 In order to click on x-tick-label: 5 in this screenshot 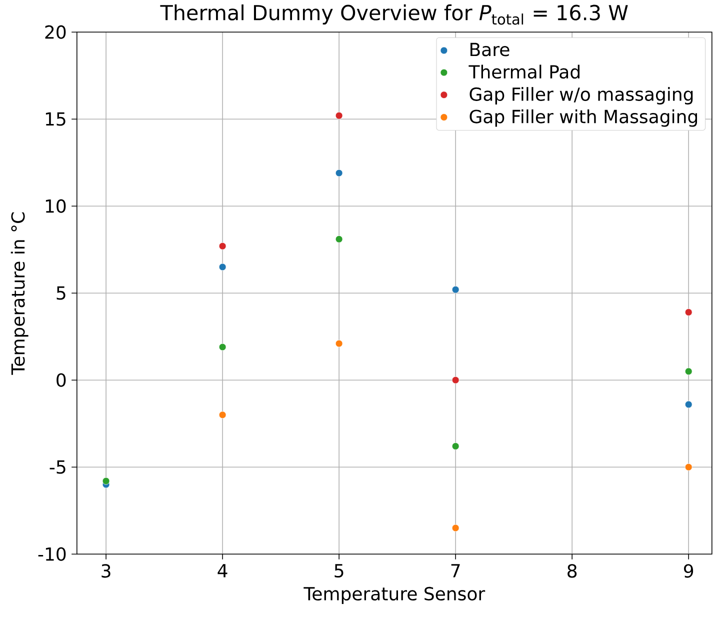, I will do `click(339, 571)`.